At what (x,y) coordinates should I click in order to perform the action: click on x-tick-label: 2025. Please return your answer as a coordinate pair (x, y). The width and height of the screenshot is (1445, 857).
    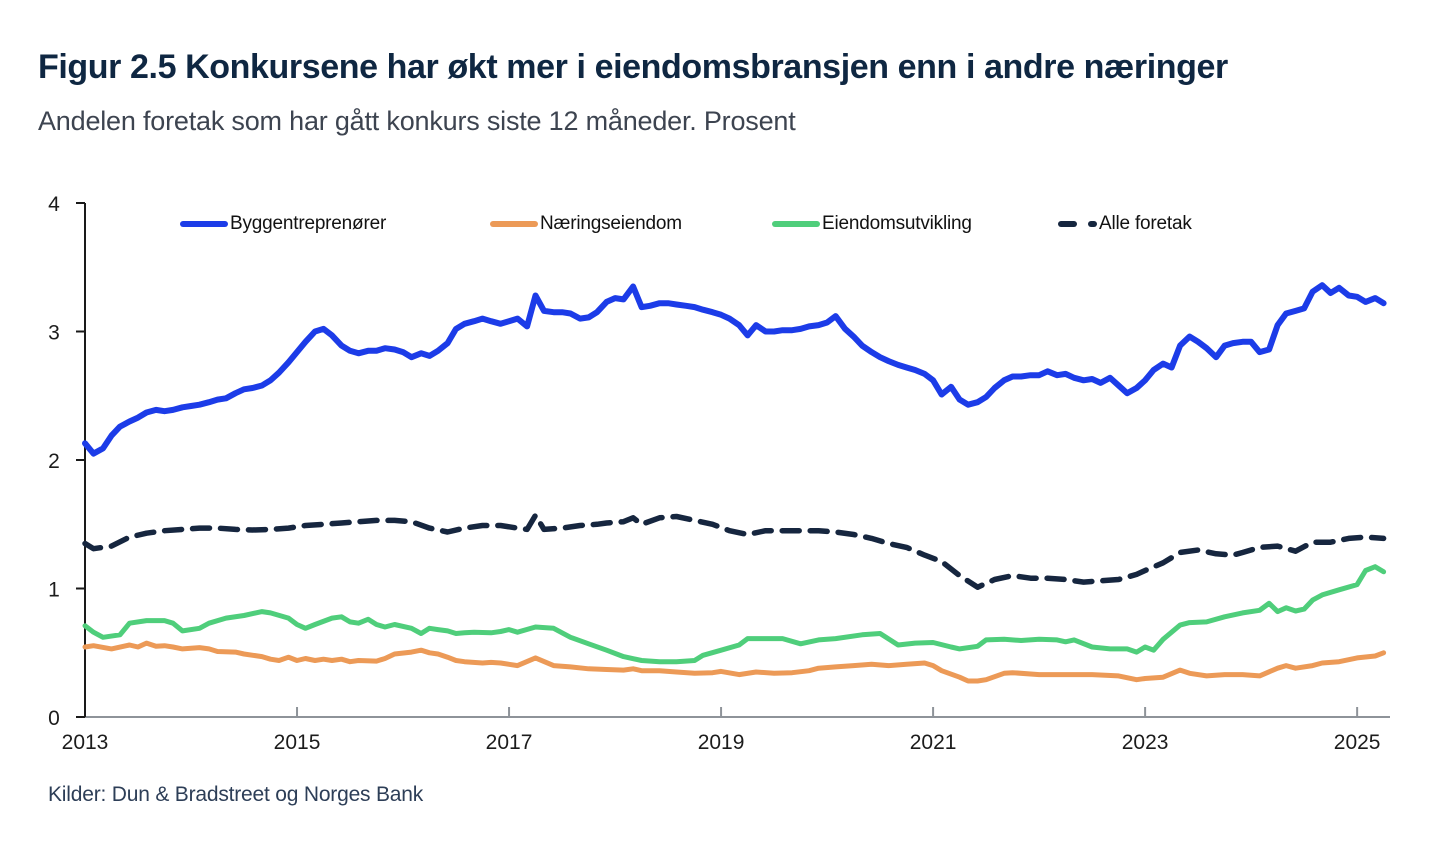
    Looking at the image, I should click on (1357, 742).